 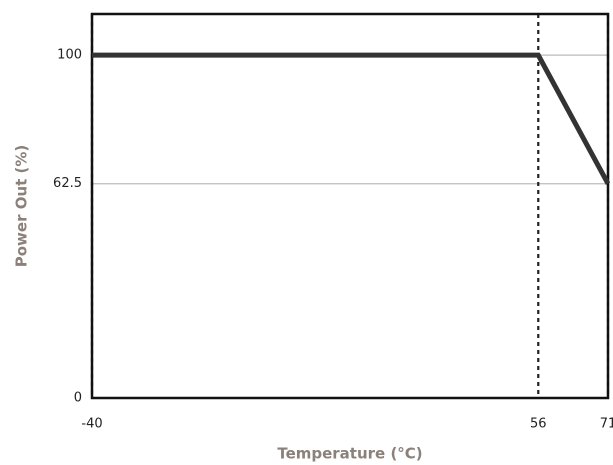 What do you see at coordinates (538, 424) in the screenshot?
I see `x-tick-label: 56` at bounding box center [538, 424].